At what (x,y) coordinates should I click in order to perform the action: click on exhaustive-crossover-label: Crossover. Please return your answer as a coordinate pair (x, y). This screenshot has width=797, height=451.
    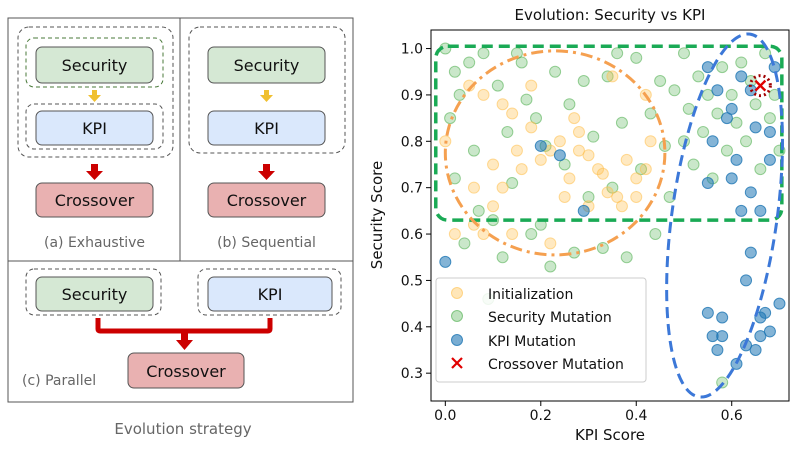
    Looking at the image, I should click on (95, 200).